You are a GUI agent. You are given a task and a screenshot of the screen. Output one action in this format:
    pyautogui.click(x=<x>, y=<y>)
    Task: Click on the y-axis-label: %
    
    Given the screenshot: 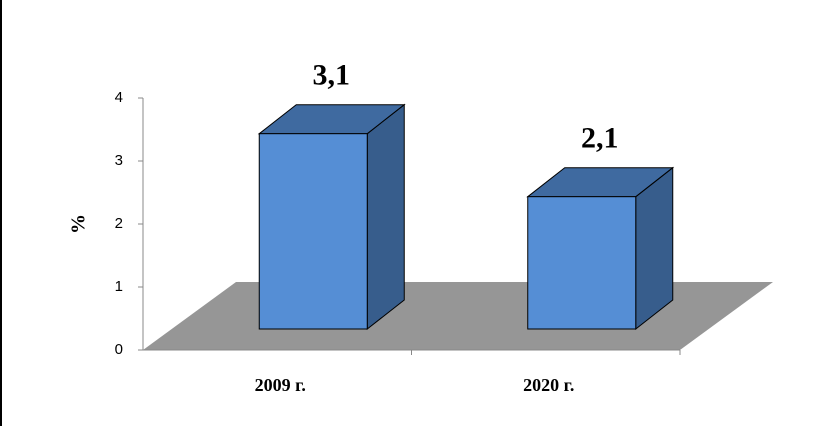 What is the action you would take?
    pyautogui.click(x=79, y=224)
    